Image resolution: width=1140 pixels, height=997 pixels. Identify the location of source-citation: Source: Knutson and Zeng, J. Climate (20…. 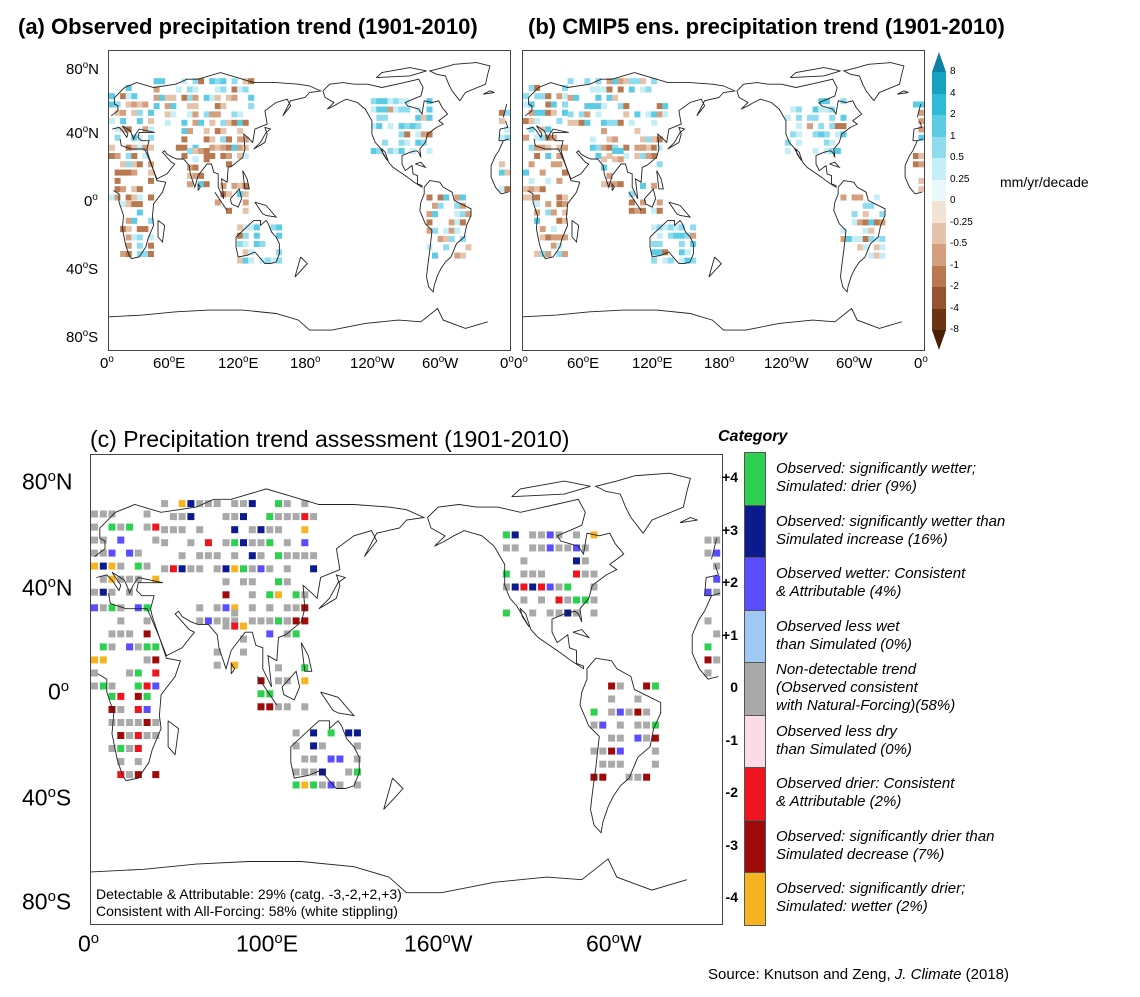
(858, 974).